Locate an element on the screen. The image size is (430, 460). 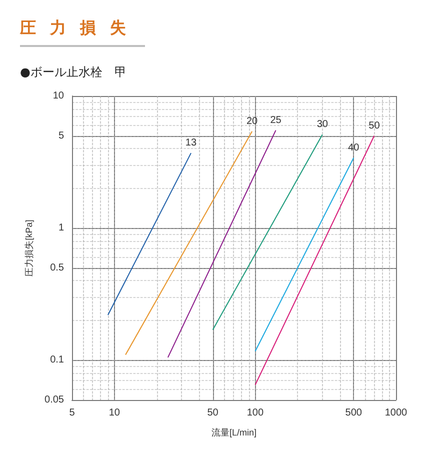
series-label: 50 is located at coordinates (374, 126).